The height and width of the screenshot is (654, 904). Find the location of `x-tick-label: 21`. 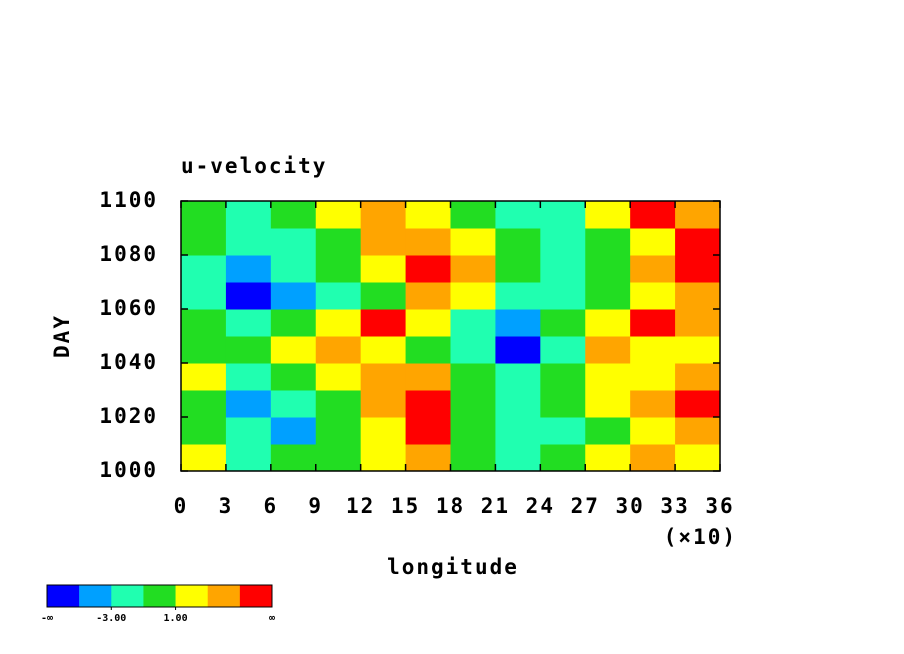

x-tick-label: 21 is located at coordinates (495, 506).